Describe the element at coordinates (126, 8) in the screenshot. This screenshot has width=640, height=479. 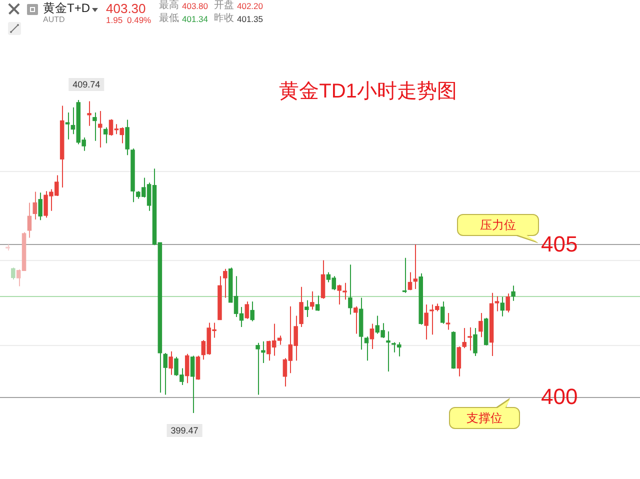
I see `text: 403.30` at that location.